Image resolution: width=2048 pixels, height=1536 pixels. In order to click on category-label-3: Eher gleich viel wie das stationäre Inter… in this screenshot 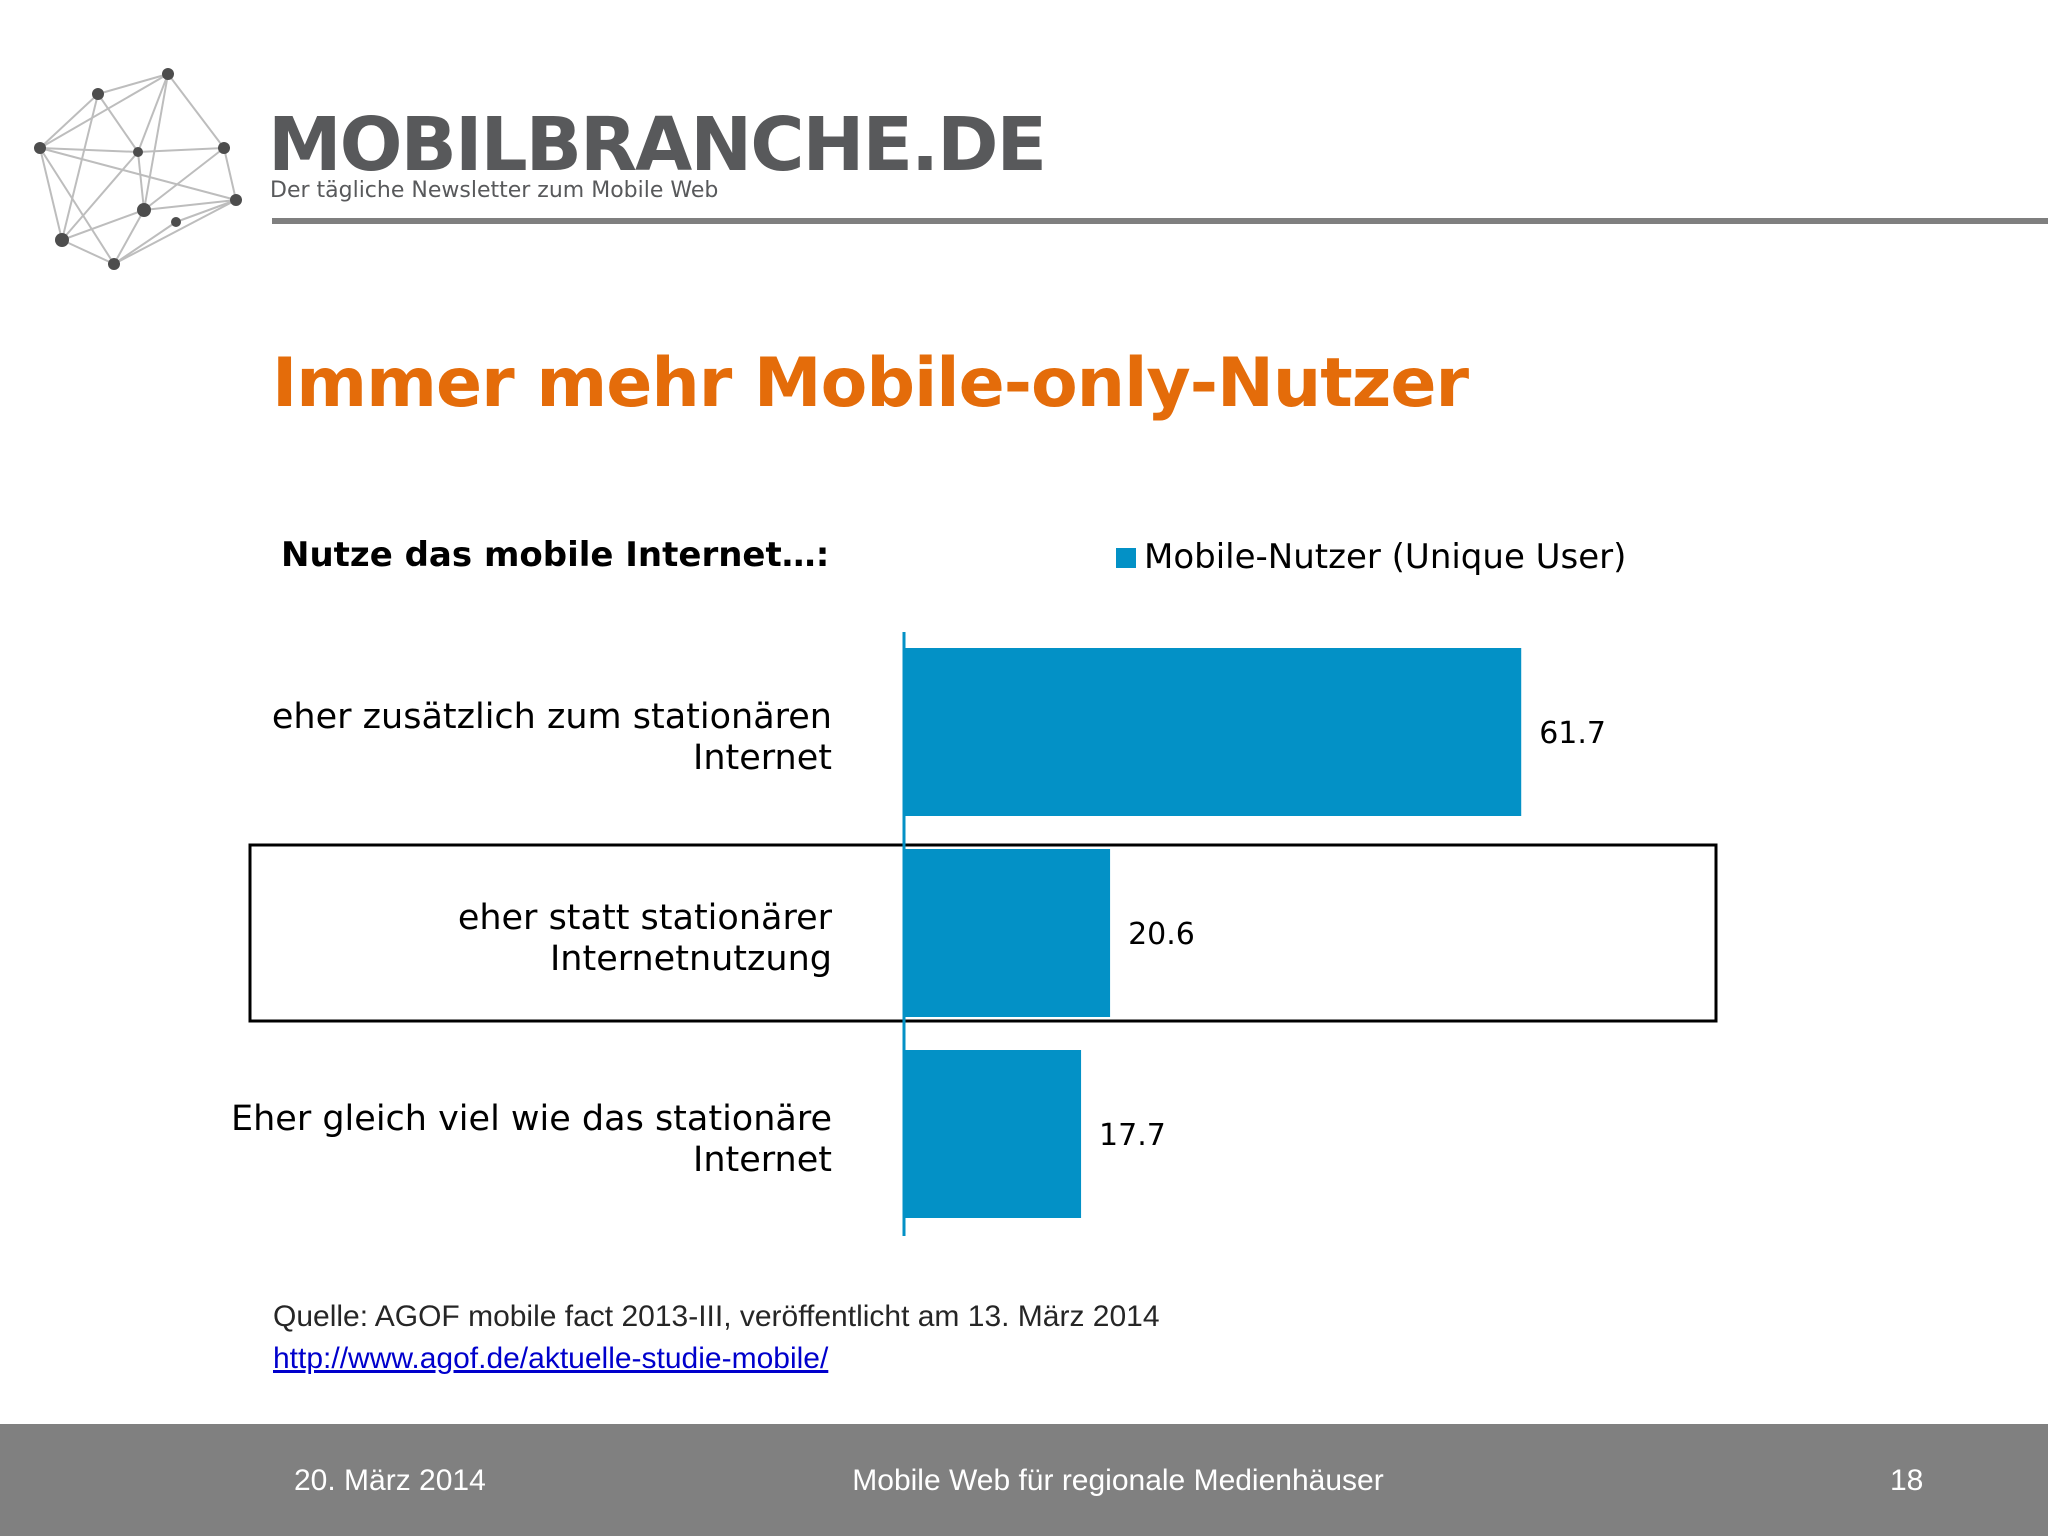, I will do `click(531, 1139)`.